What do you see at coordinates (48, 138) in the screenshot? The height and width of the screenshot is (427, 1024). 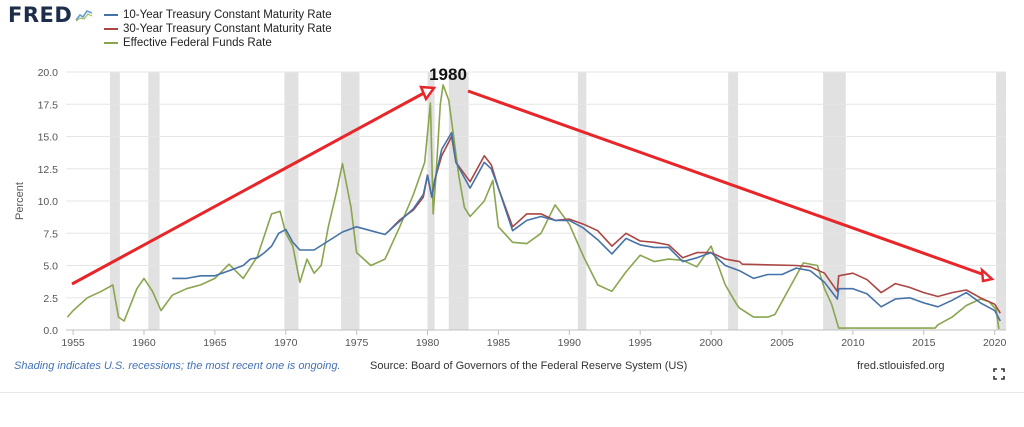 I see `y-tick-label: 15.0` at bounding box center [48, 138].